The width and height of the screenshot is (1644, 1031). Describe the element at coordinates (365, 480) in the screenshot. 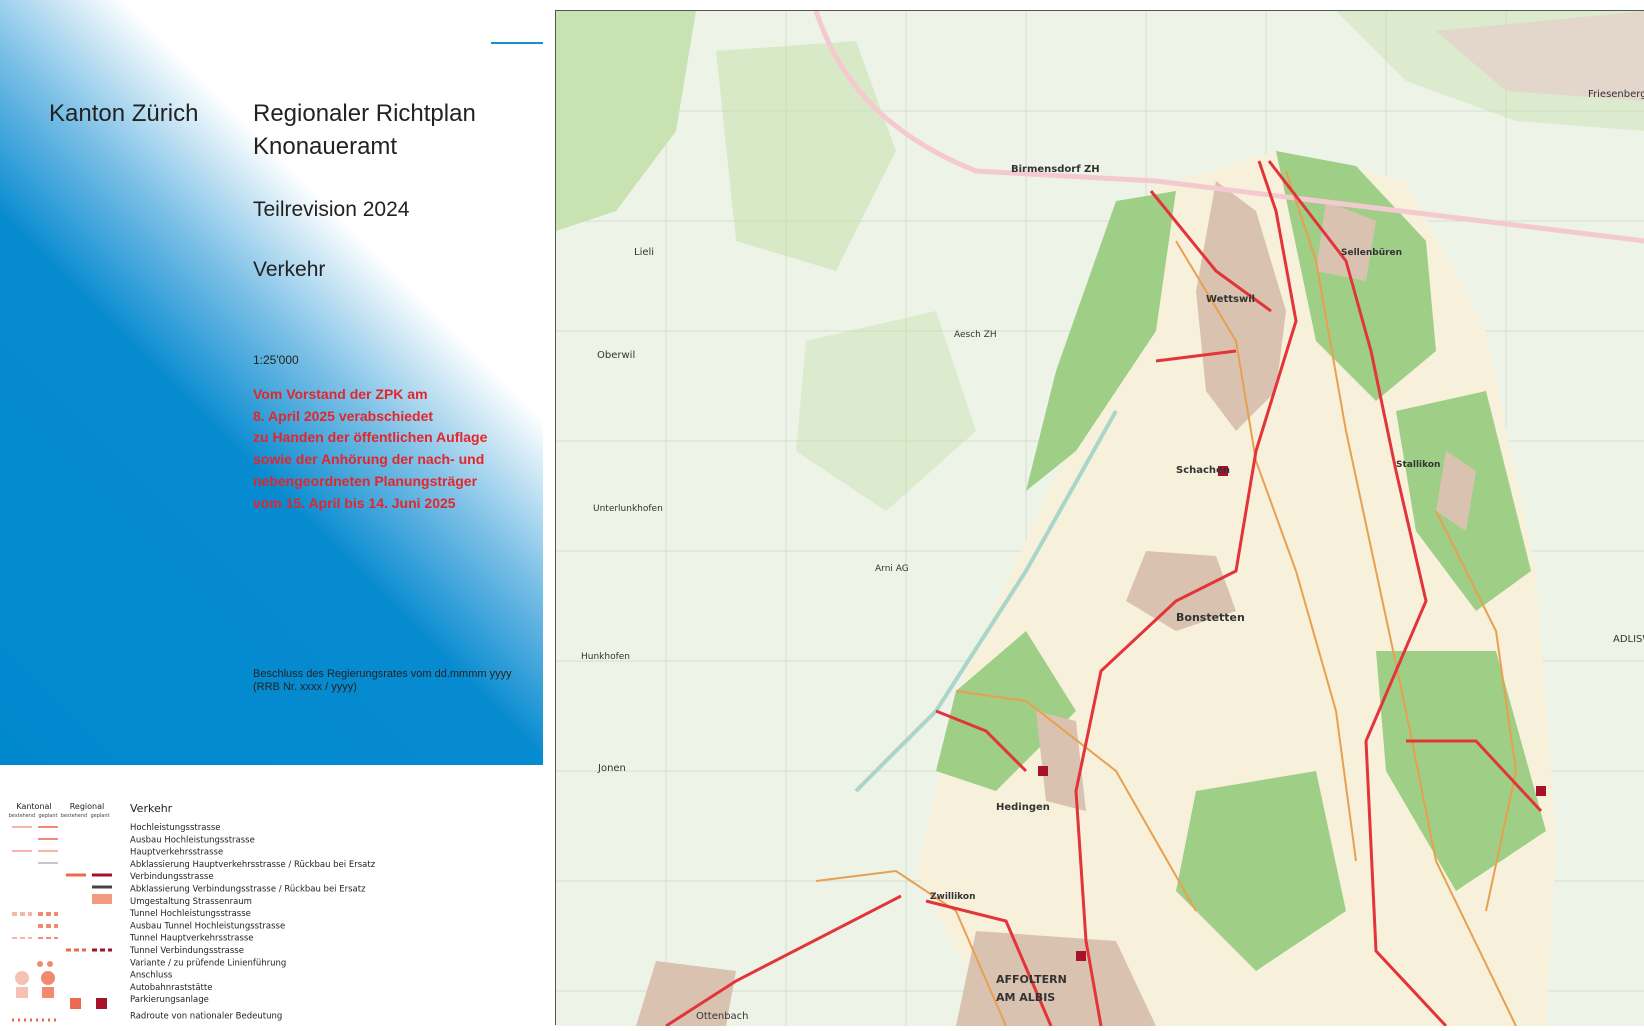

I see `notice-line: nebengeordneten Planungsträger` at that location.